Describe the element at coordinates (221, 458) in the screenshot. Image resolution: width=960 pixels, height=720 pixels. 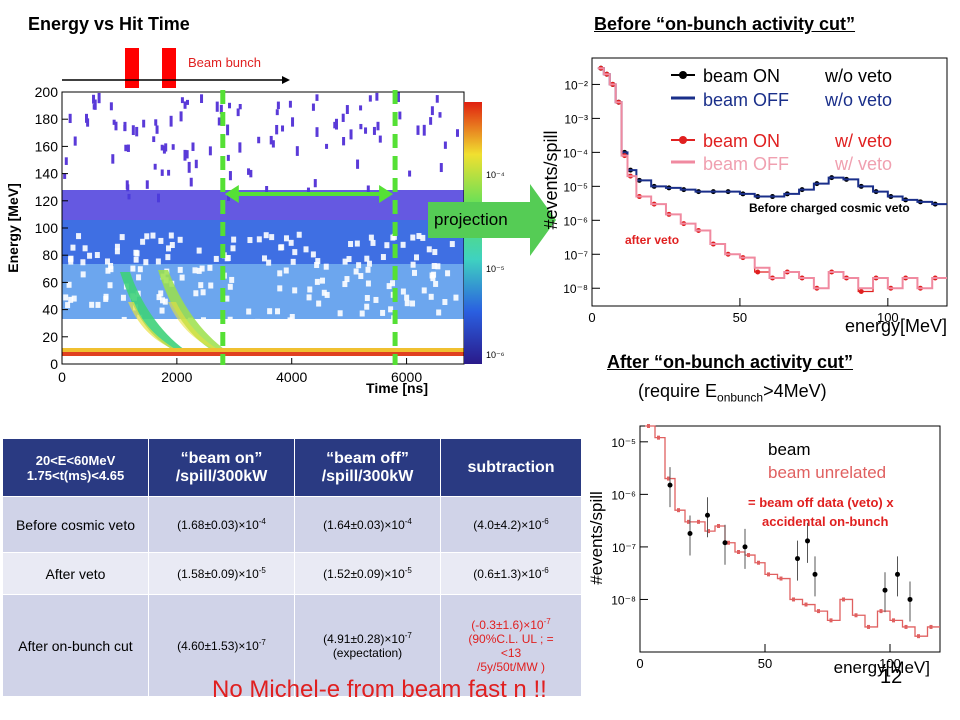
I see `header-beam-on-line1: “beam on”` at that location.